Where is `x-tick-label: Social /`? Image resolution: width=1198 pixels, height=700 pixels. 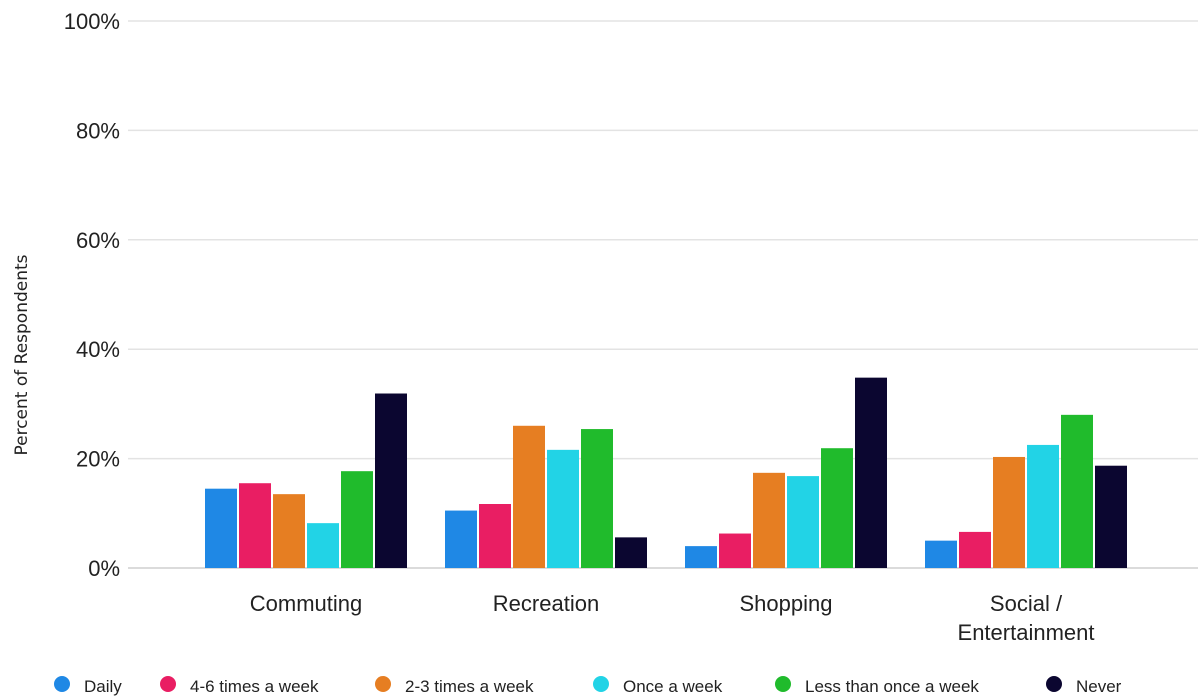
x-tick-label: Social / is located at coordinates (1026, 603).